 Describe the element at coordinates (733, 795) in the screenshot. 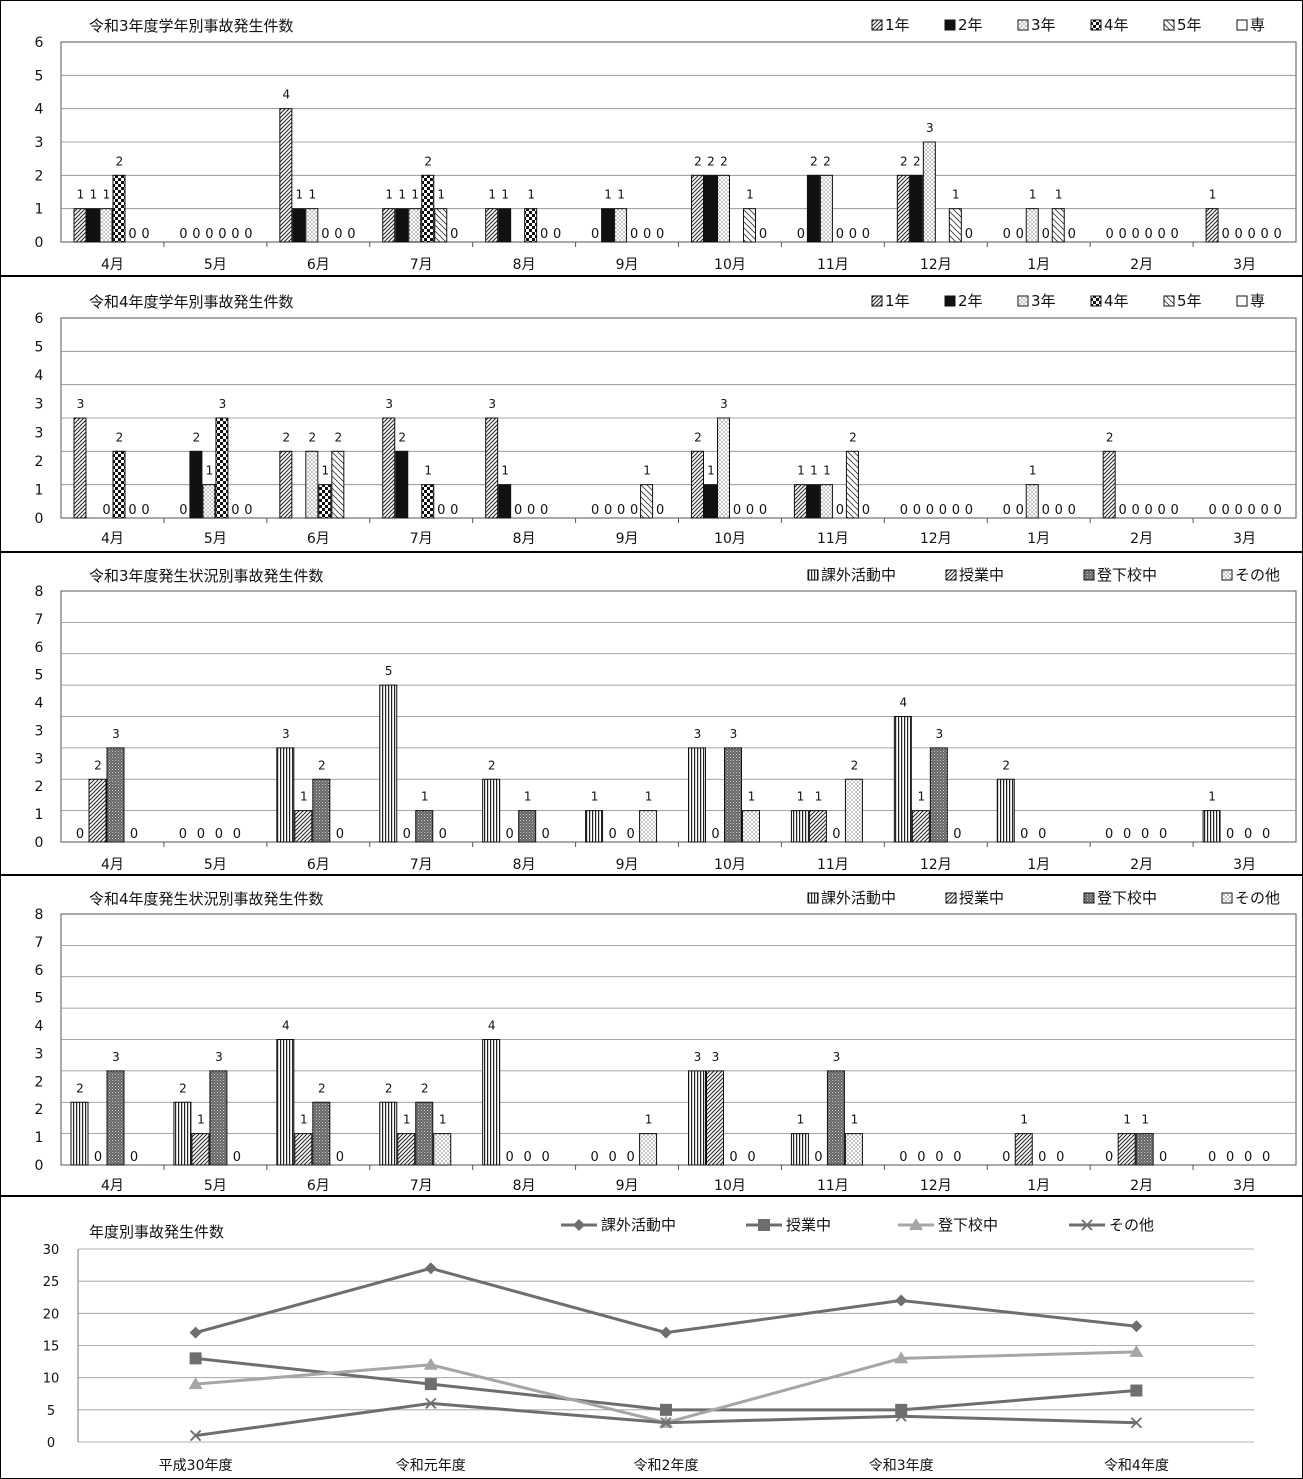

I see `bar-登下校中` at that location.